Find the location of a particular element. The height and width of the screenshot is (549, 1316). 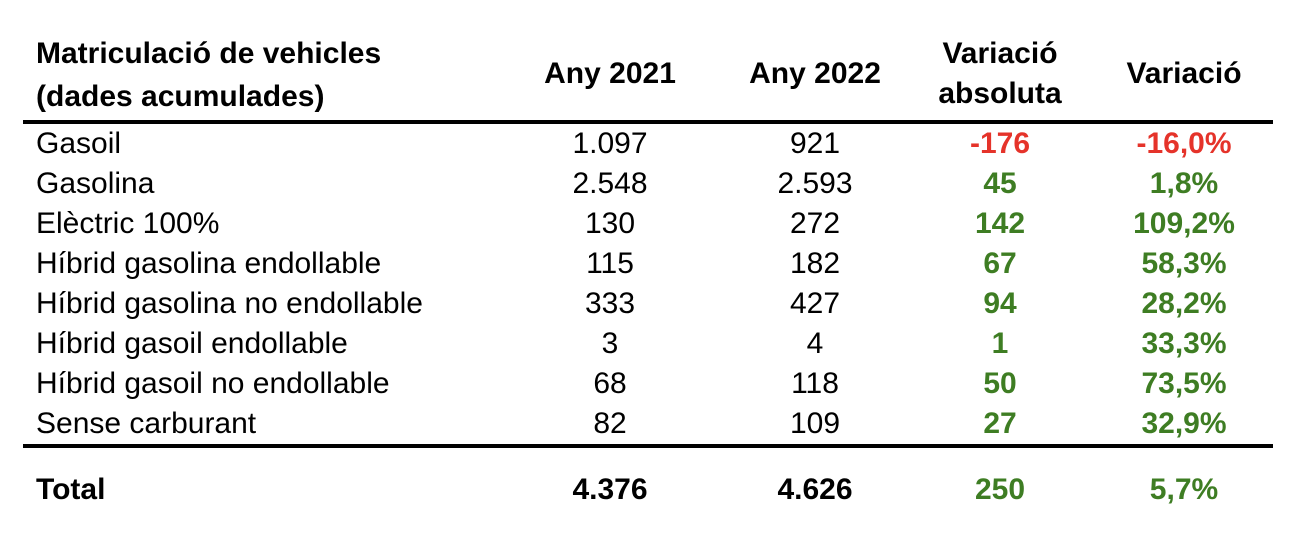

cell-any2022: 2.593 is located at coordinates (815, 183).